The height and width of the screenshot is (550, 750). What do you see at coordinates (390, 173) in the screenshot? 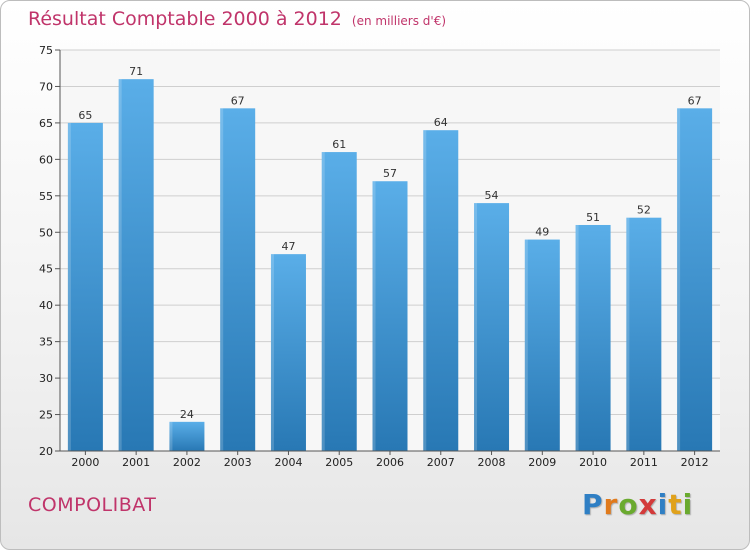
I see `value-label-2006: 57` at bounding box center [390, 173].